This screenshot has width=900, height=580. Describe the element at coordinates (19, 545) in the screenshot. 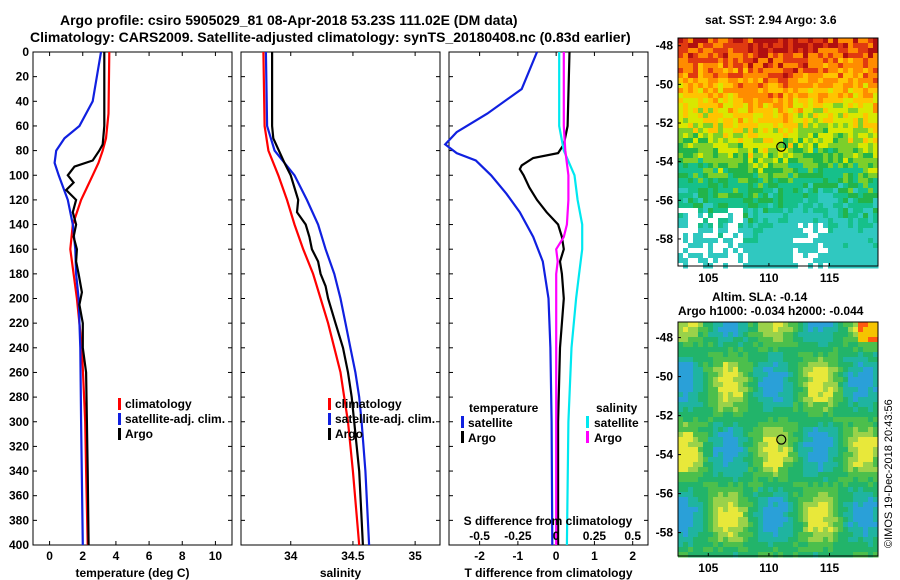

I see `y-tick-label: 400` at that location.